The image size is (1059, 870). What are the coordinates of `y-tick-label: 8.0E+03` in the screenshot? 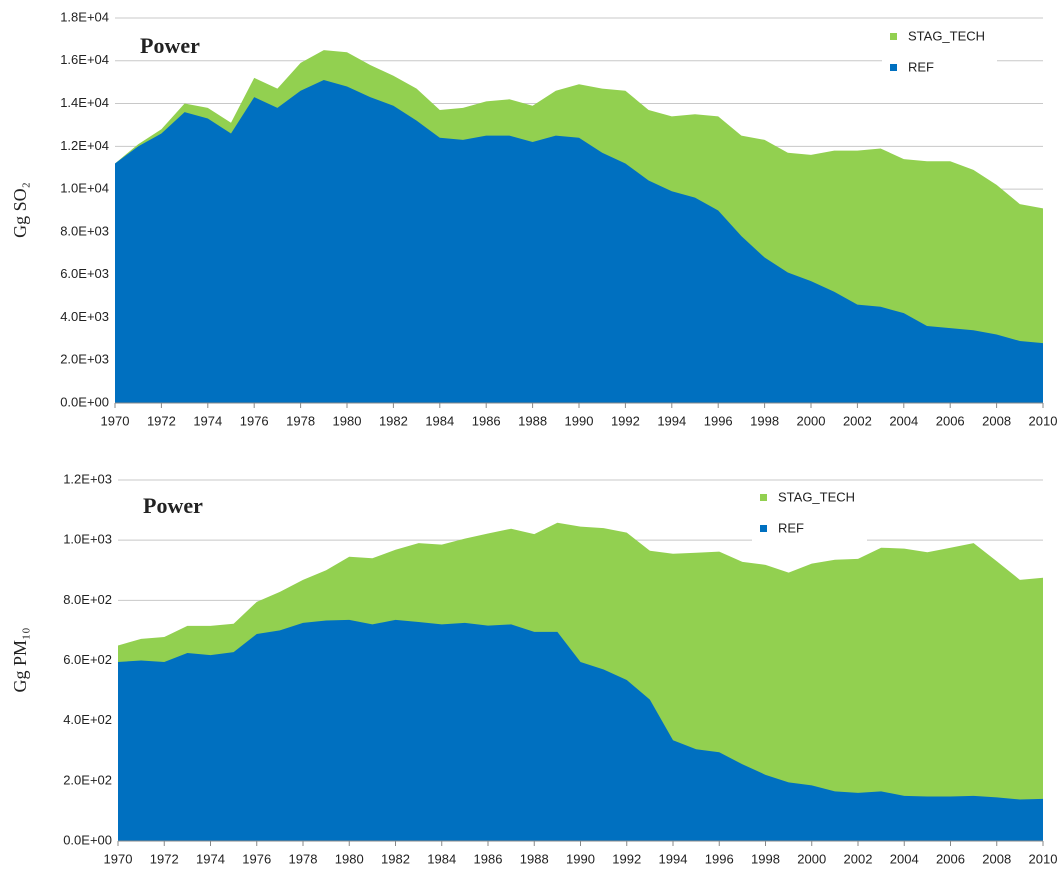 It's located at (84, 230).